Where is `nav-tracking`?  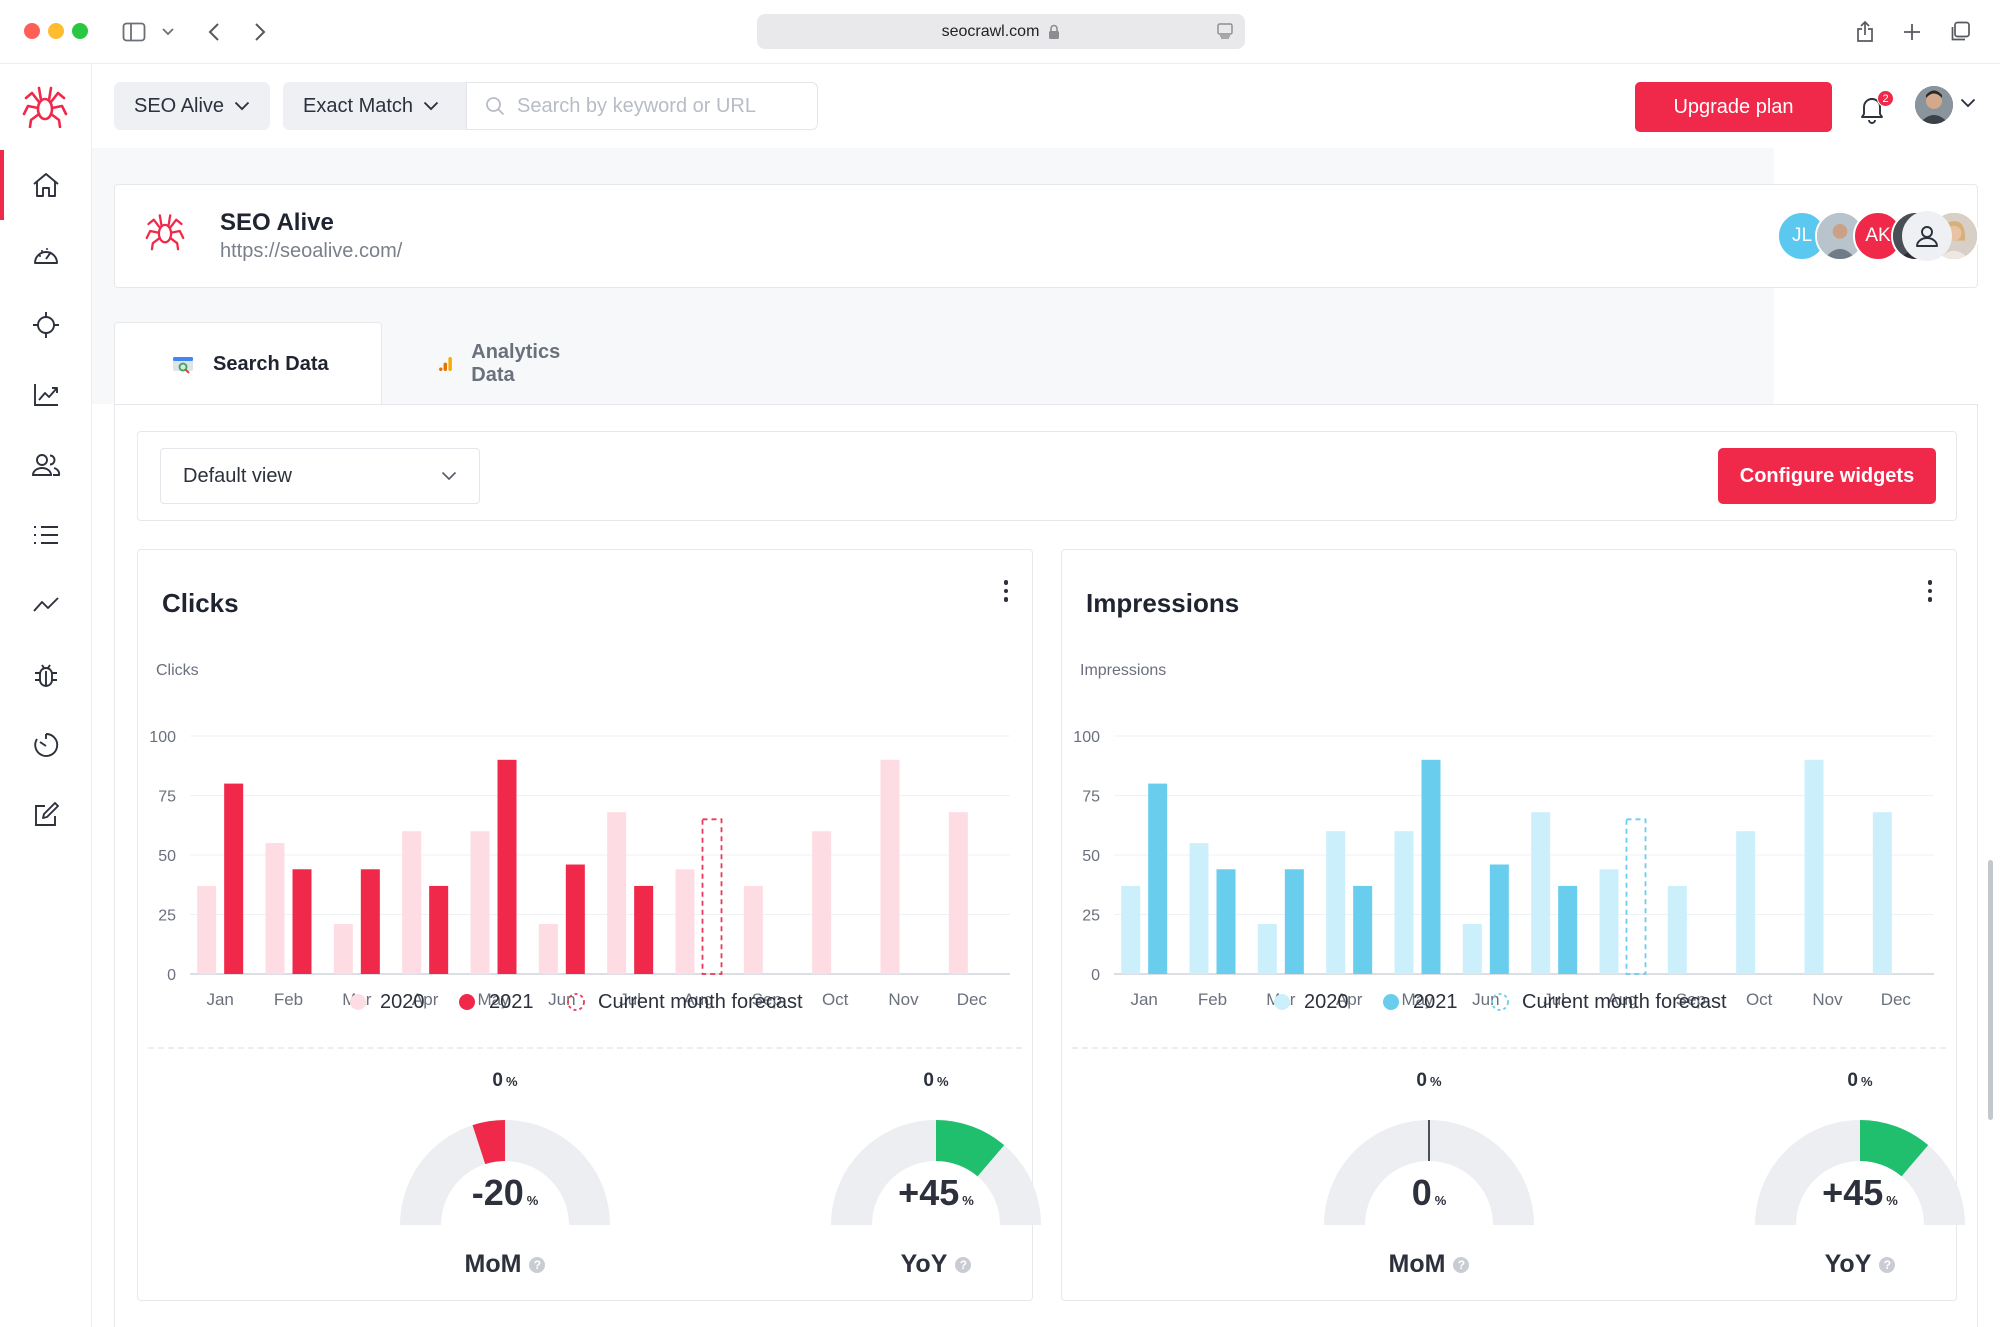 nav-tracking is located at coordinates (45, 325).